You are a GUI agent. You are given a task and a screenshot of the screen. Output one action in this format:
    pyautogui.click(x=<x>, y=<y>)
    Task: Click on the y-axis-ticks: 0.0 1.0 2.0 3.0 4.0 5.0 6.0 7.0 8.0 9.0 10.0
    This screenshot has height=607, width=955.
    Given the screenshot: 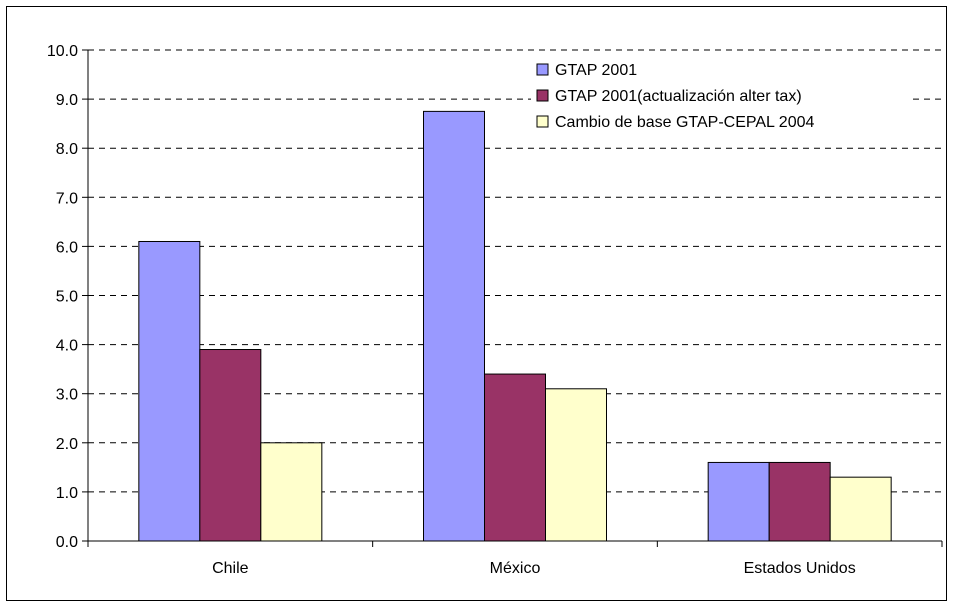 What is the action you would take?
    pyautogui.click(x=62, y=297)
    